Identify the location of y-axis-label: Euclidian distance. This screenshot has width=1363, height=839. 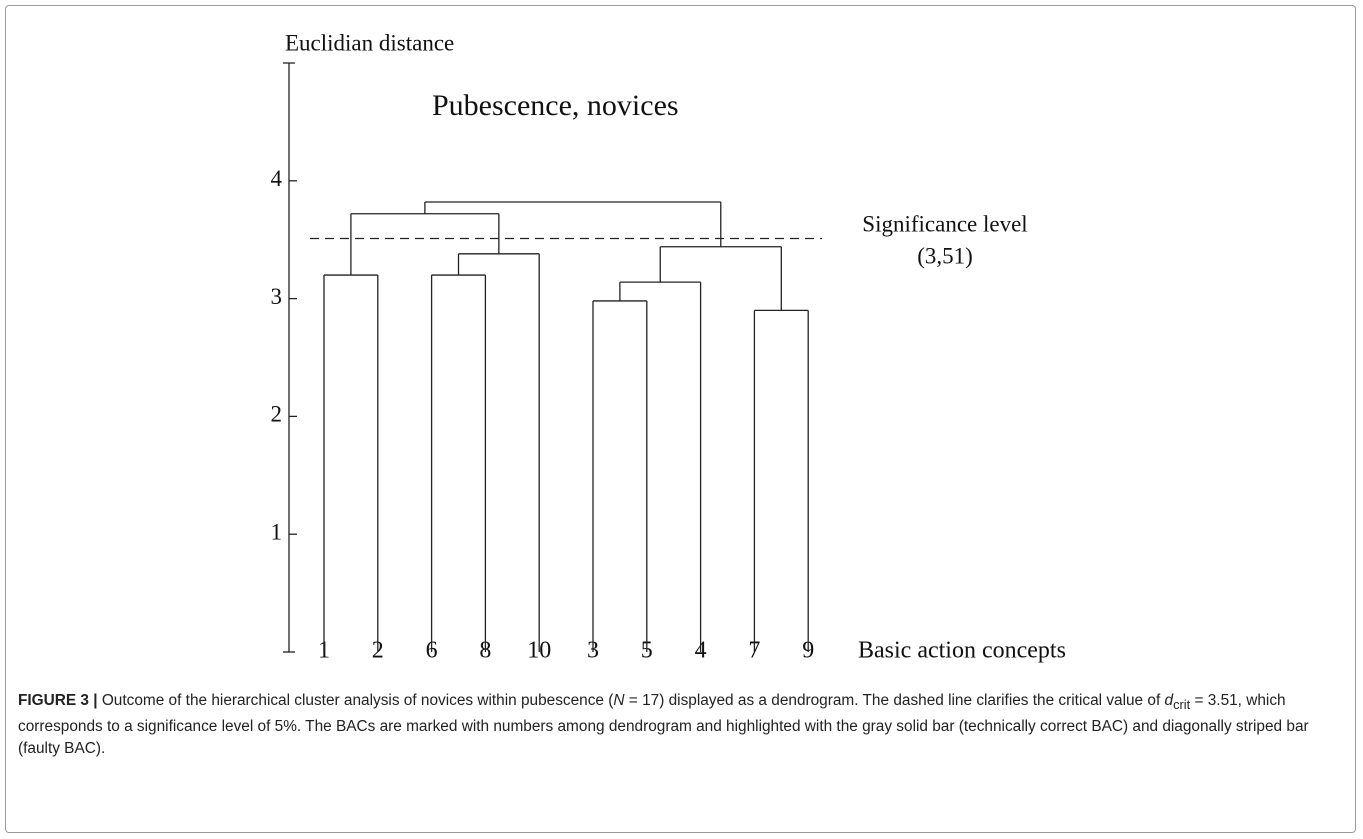
(369, 42).